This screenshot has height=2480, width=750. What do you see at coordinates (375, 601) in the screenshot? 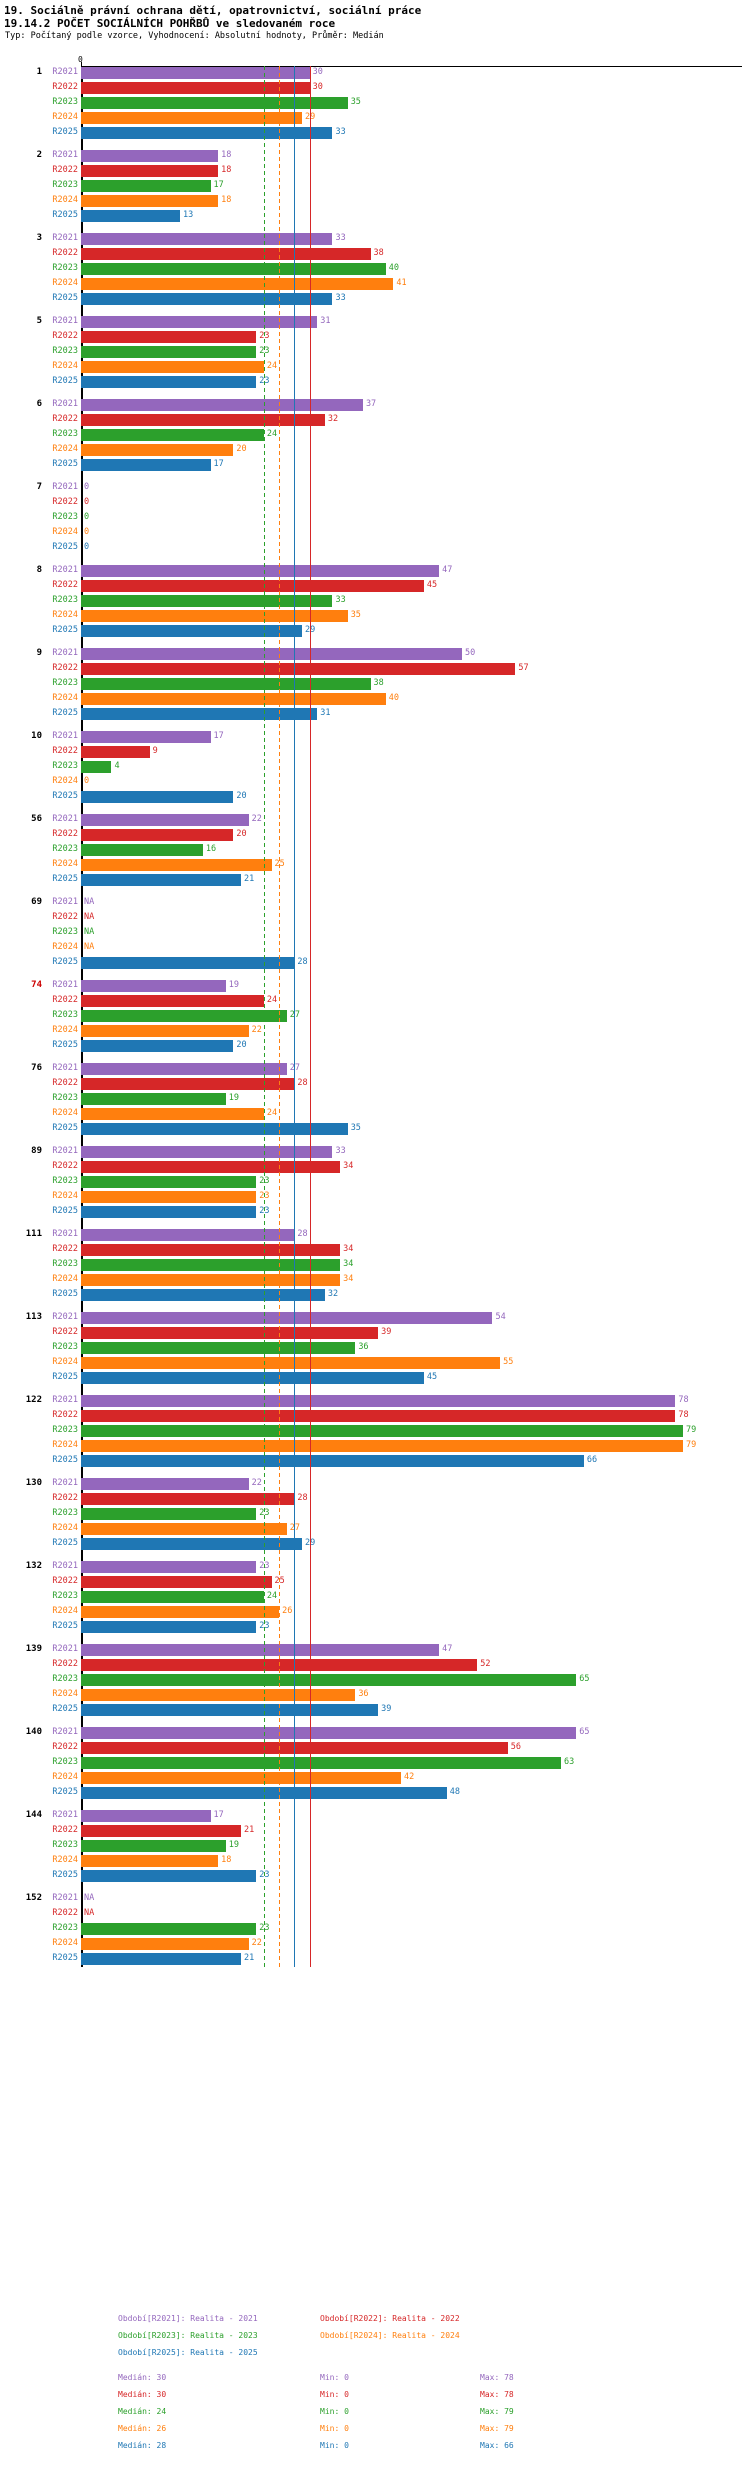
I see `chart-group: 8 R2021 47 R2022 45 R2023 33 R2024 35 R202529` at bounding box center [375, 601].